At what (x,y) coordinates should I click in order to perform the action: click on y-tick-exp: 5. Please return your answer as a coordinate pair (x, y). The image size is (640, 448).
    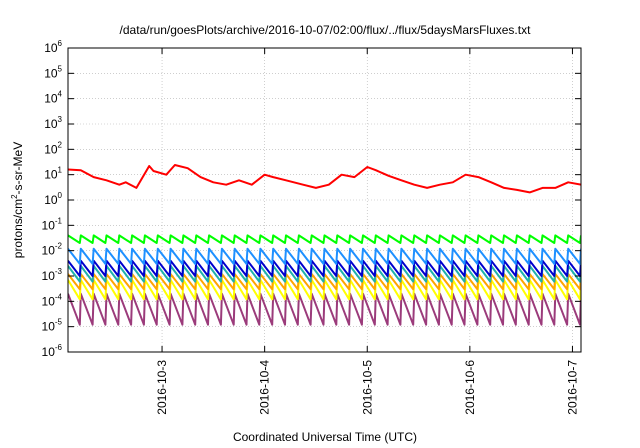
    Looking at the image, I should click on (60, 68).